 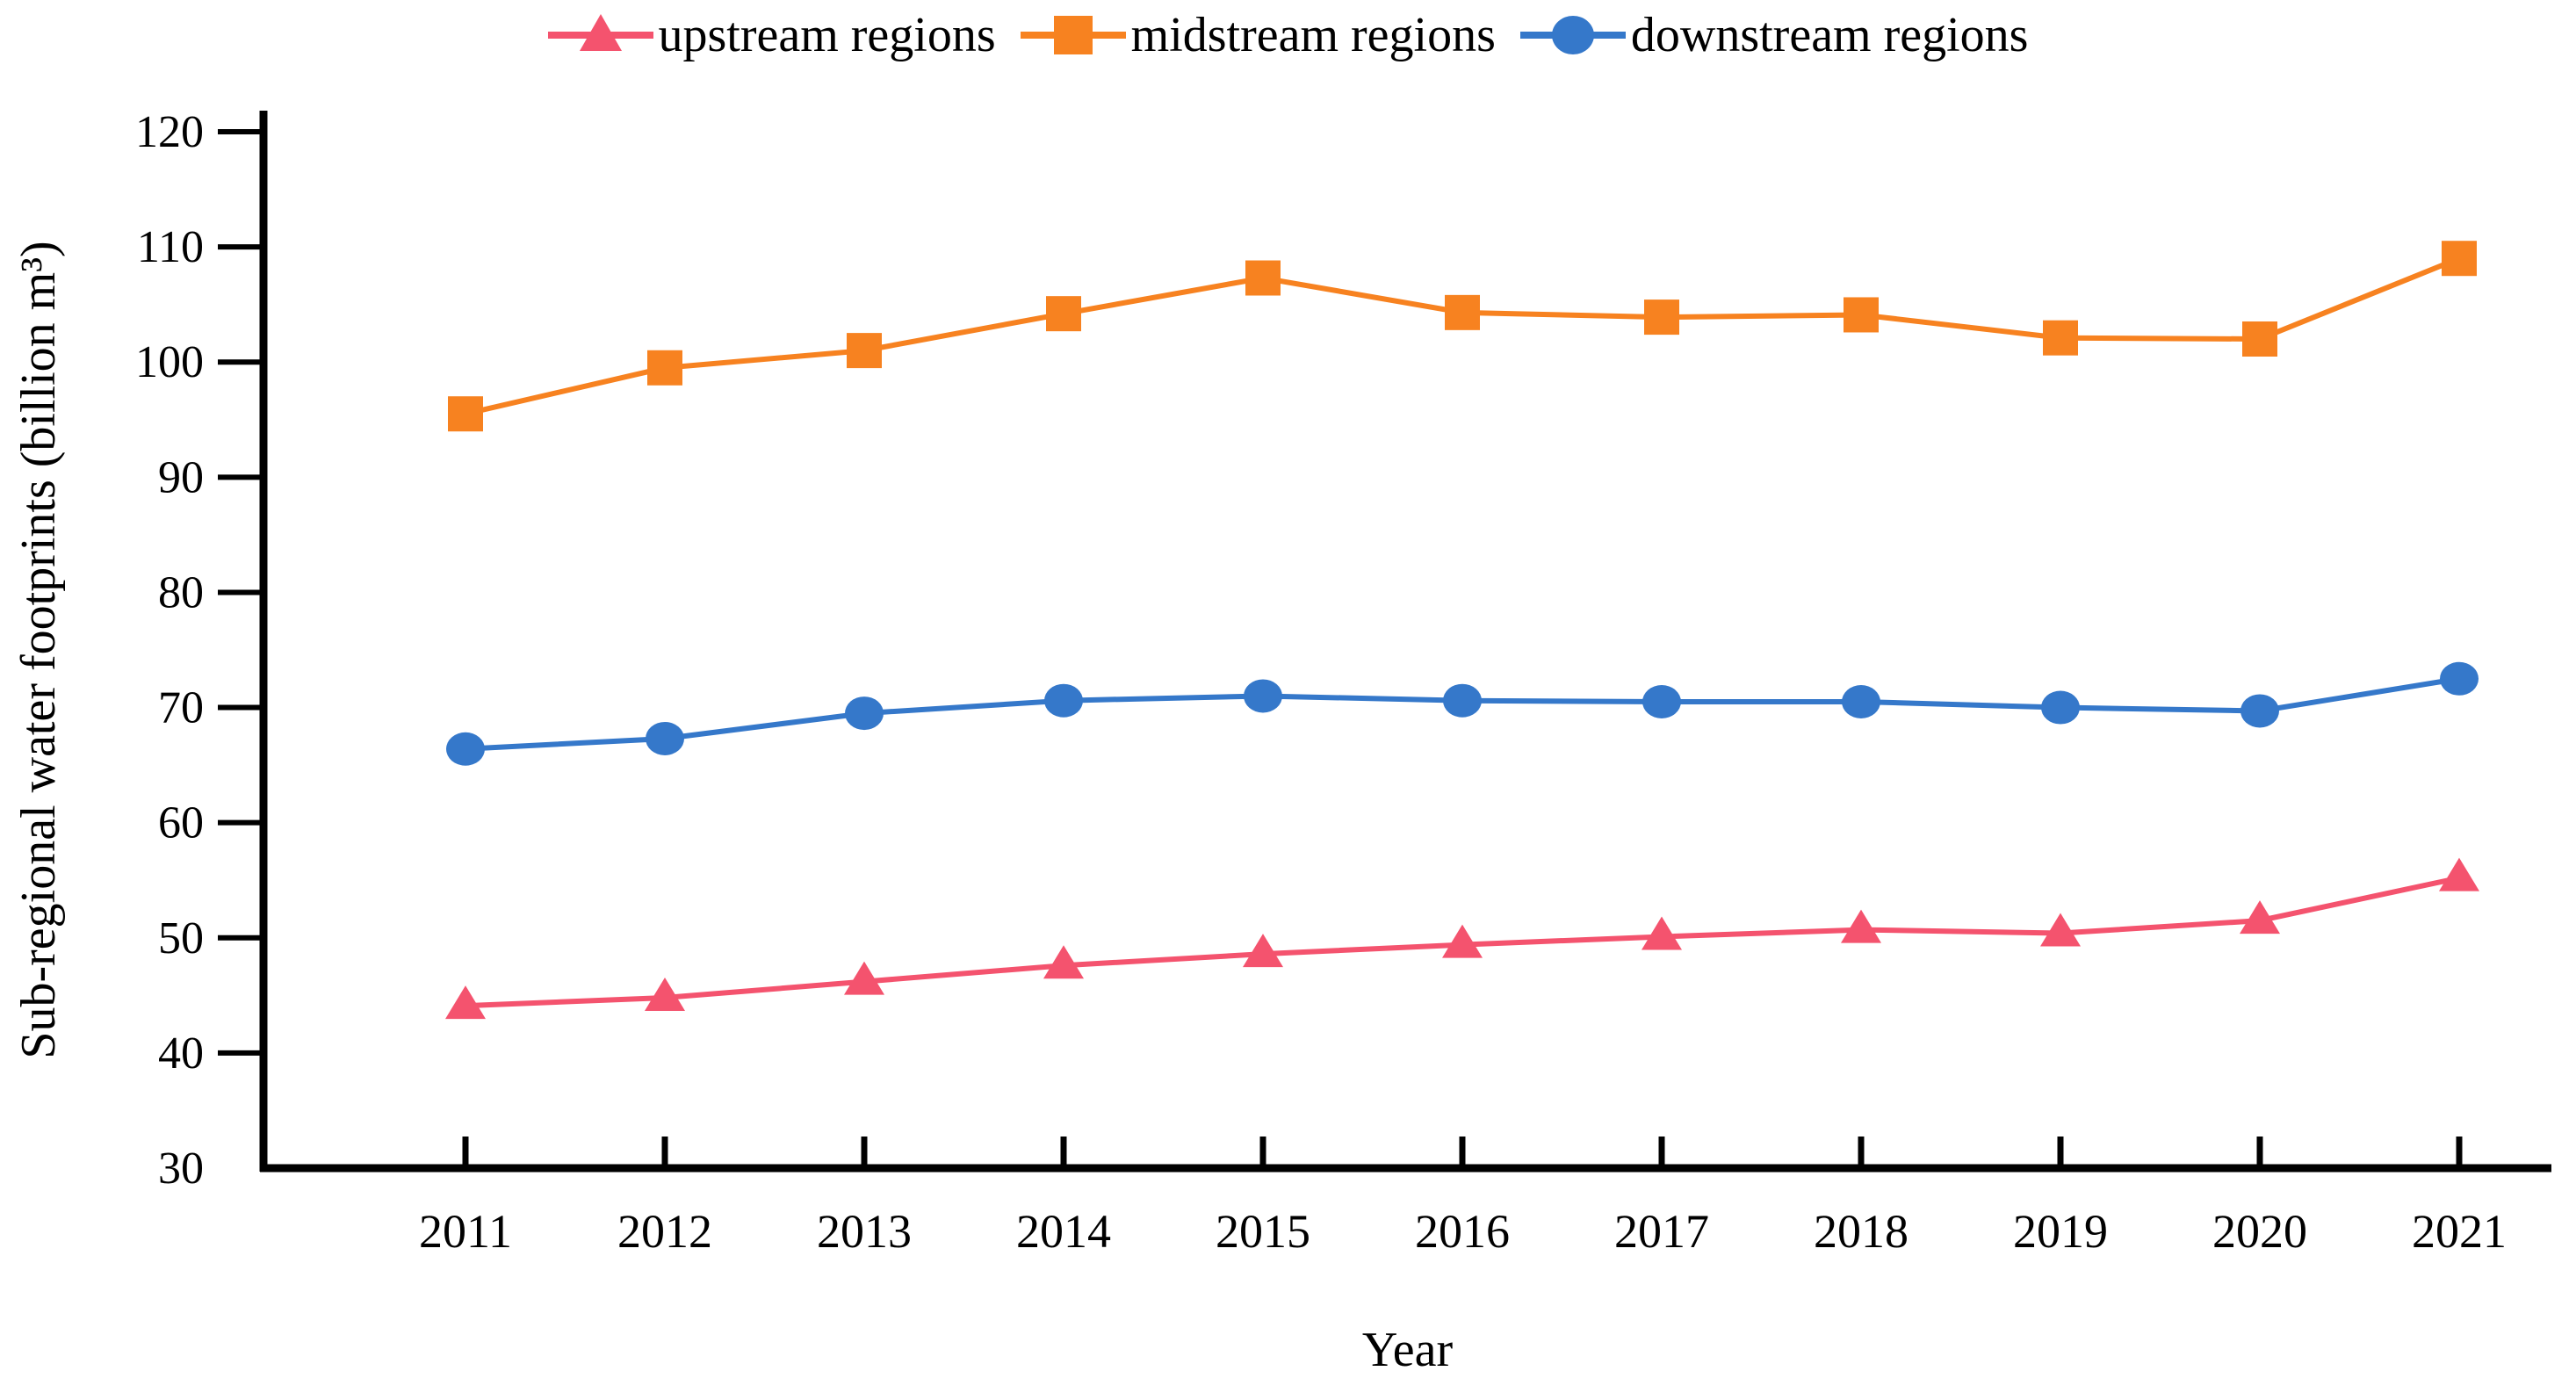 What do you see at coordinates (1572, 35) in the screenshot?
I see `circle-icon` at bounding box center [1572, 35].